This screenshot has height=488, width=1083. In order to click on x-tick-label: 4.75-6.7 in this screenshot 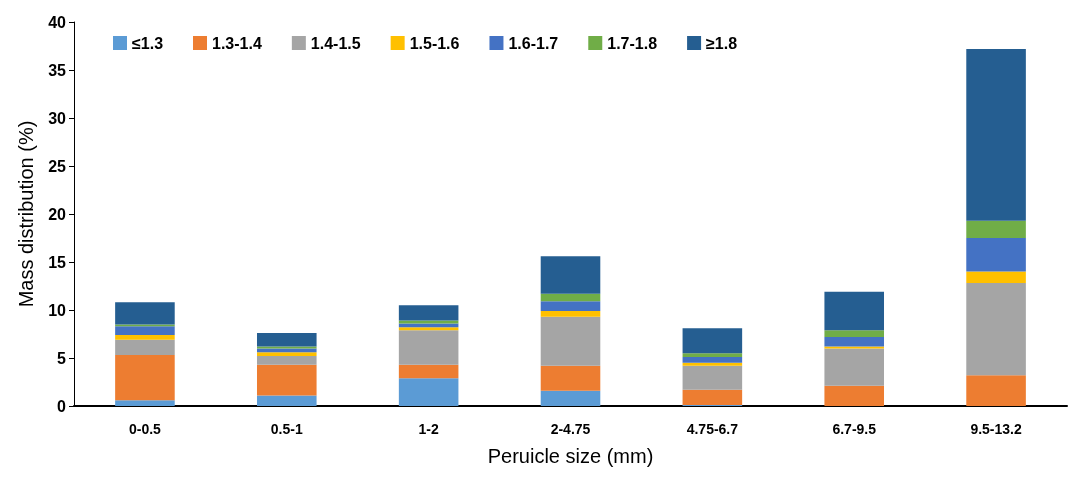, I will do `click(712, 429)`.